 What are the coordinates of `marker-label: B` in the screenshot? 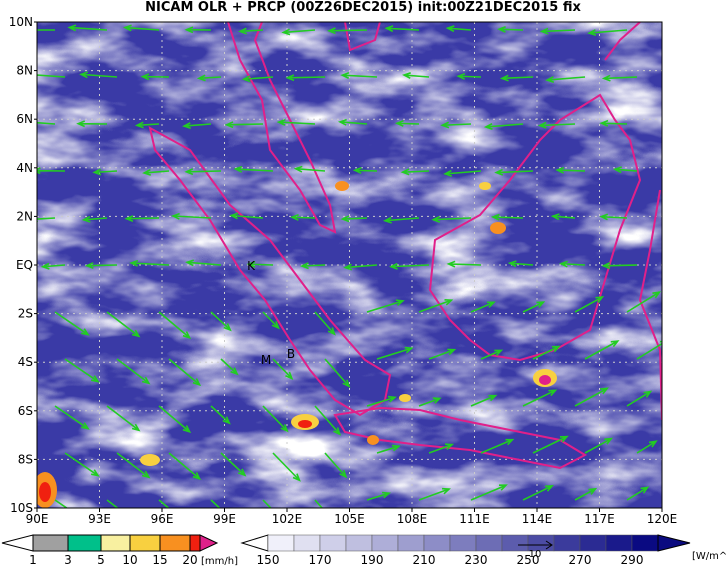 It's located at (291, 354).